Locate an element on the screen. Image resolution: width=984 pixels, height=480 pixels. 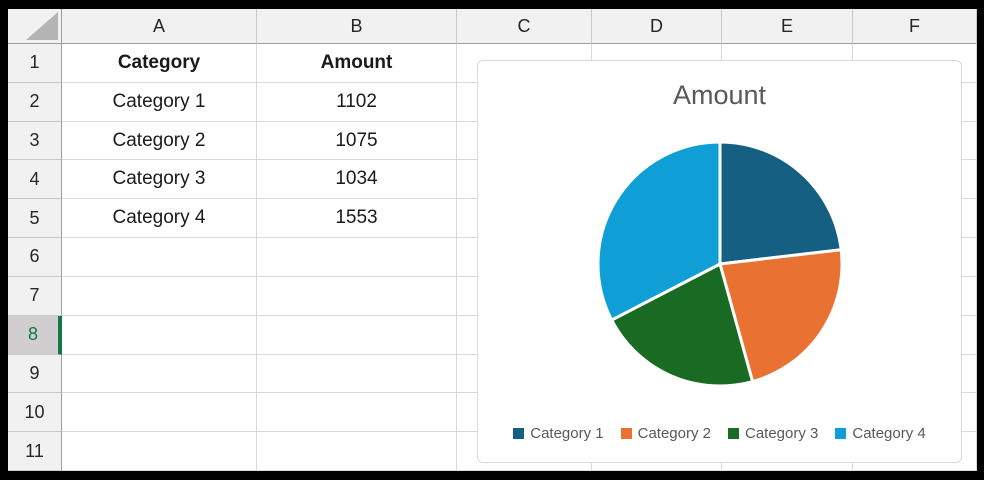
row-header-11: 11 is located at coordinates (35, 451).